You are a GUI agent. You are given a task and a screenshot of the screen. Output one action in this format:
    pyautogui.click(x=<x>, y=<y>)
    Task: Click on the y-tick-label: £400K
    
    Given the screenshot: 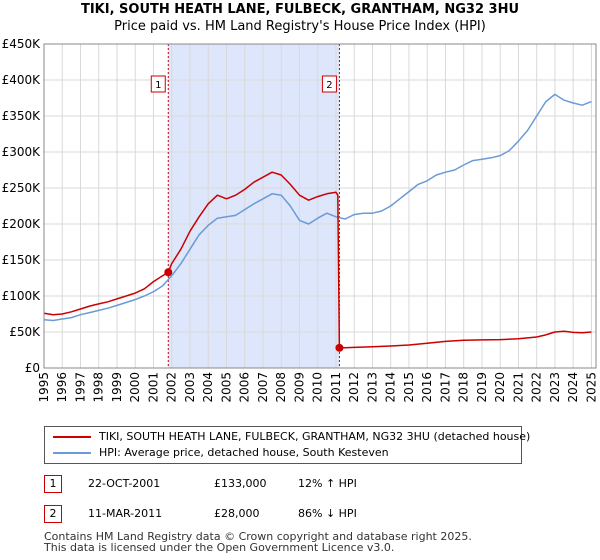 What is the action you would take?
    pyautogui.click(x=22, y=80)
    